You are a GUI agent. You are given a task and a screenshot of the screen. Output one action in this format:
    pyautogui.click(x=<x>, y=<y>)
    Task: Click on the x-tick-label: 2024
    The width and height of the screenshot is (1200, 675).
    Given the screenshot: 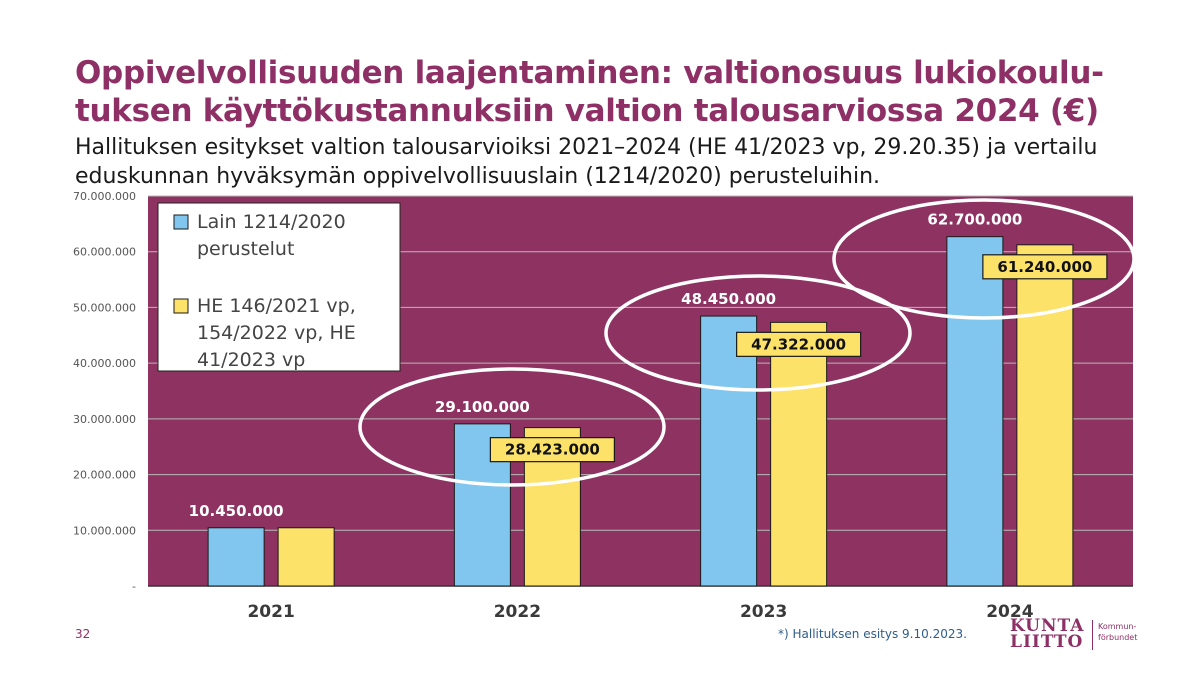 What is the action you would take?
    pyautogui.click(x=1009, y=612)
    